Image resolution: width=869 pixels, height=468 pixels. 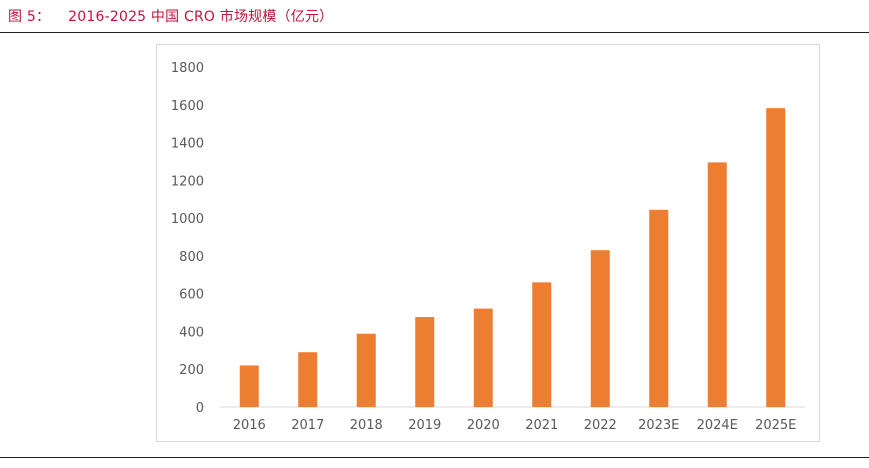 I want to click on bar-2023E, so click(x=659, y=308).